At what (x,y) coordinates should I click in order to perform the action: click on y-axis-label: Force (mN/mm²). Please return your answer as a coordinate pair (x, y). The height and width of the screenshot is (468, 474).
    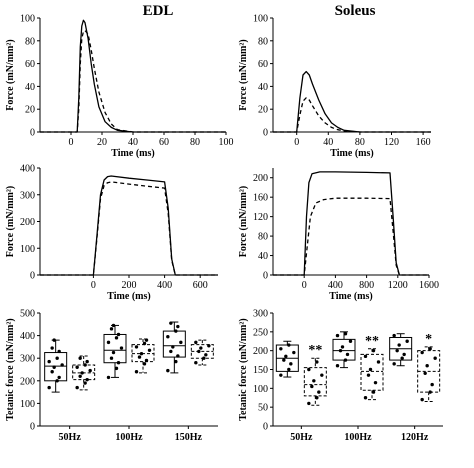
    Looking at the image, I should click on (243, 74).